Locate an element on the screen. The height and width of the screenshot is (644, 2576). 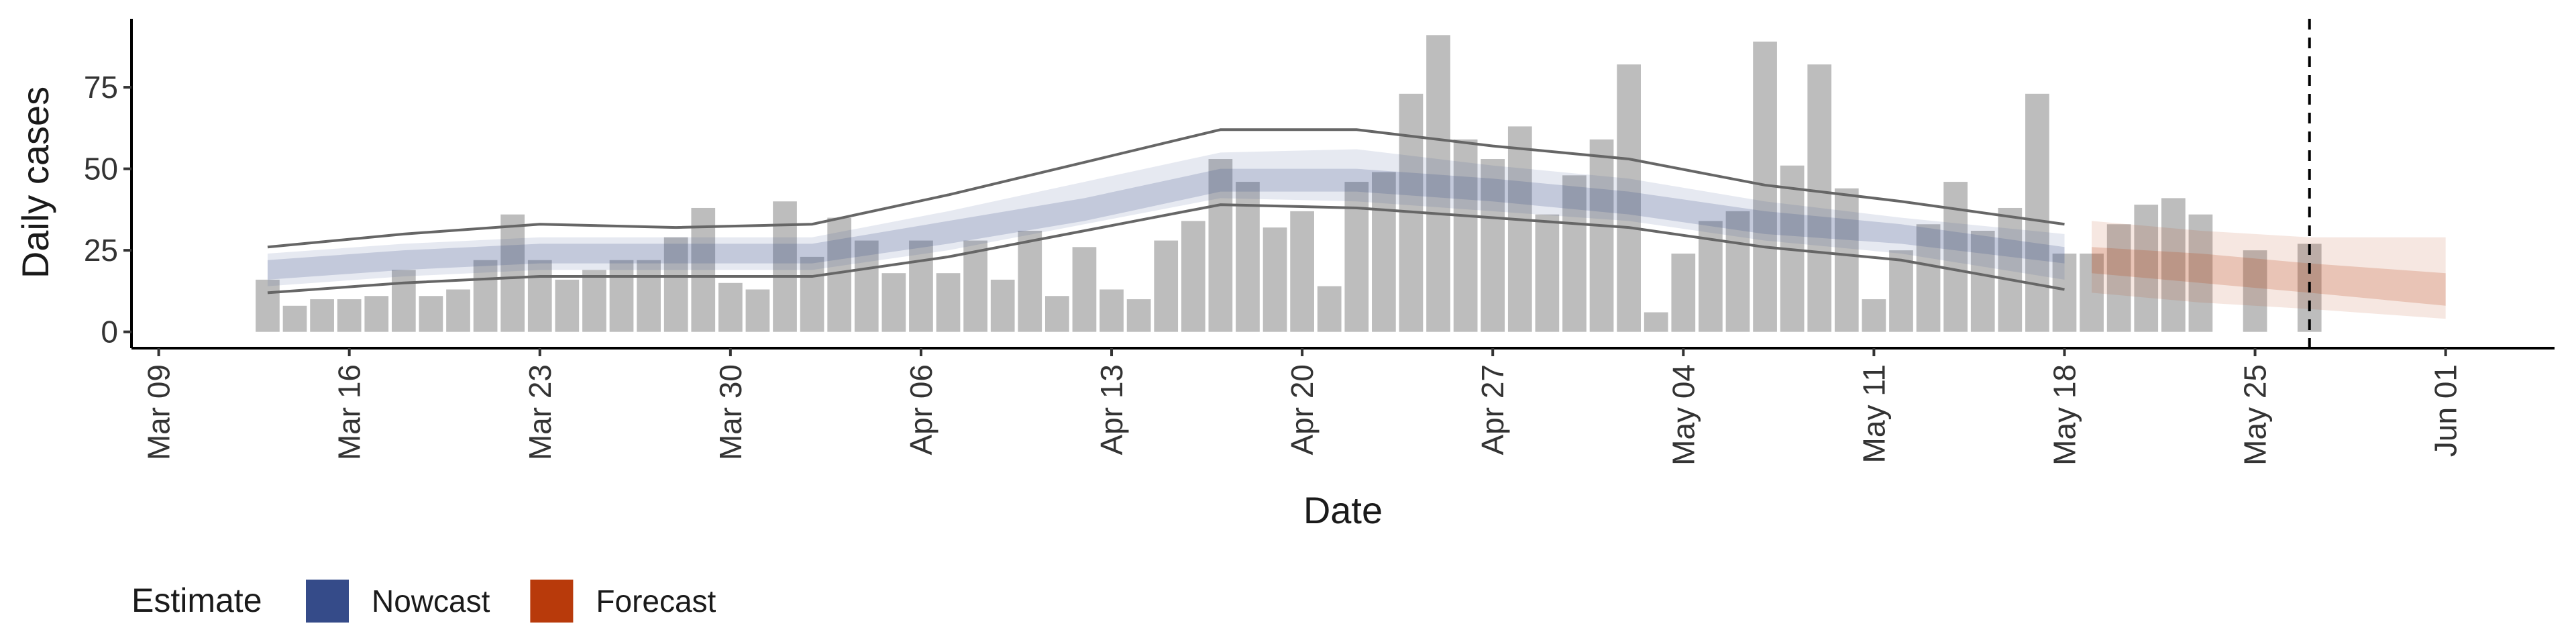
x-tick-label: May 25 is located at coordinates (2255, 415).